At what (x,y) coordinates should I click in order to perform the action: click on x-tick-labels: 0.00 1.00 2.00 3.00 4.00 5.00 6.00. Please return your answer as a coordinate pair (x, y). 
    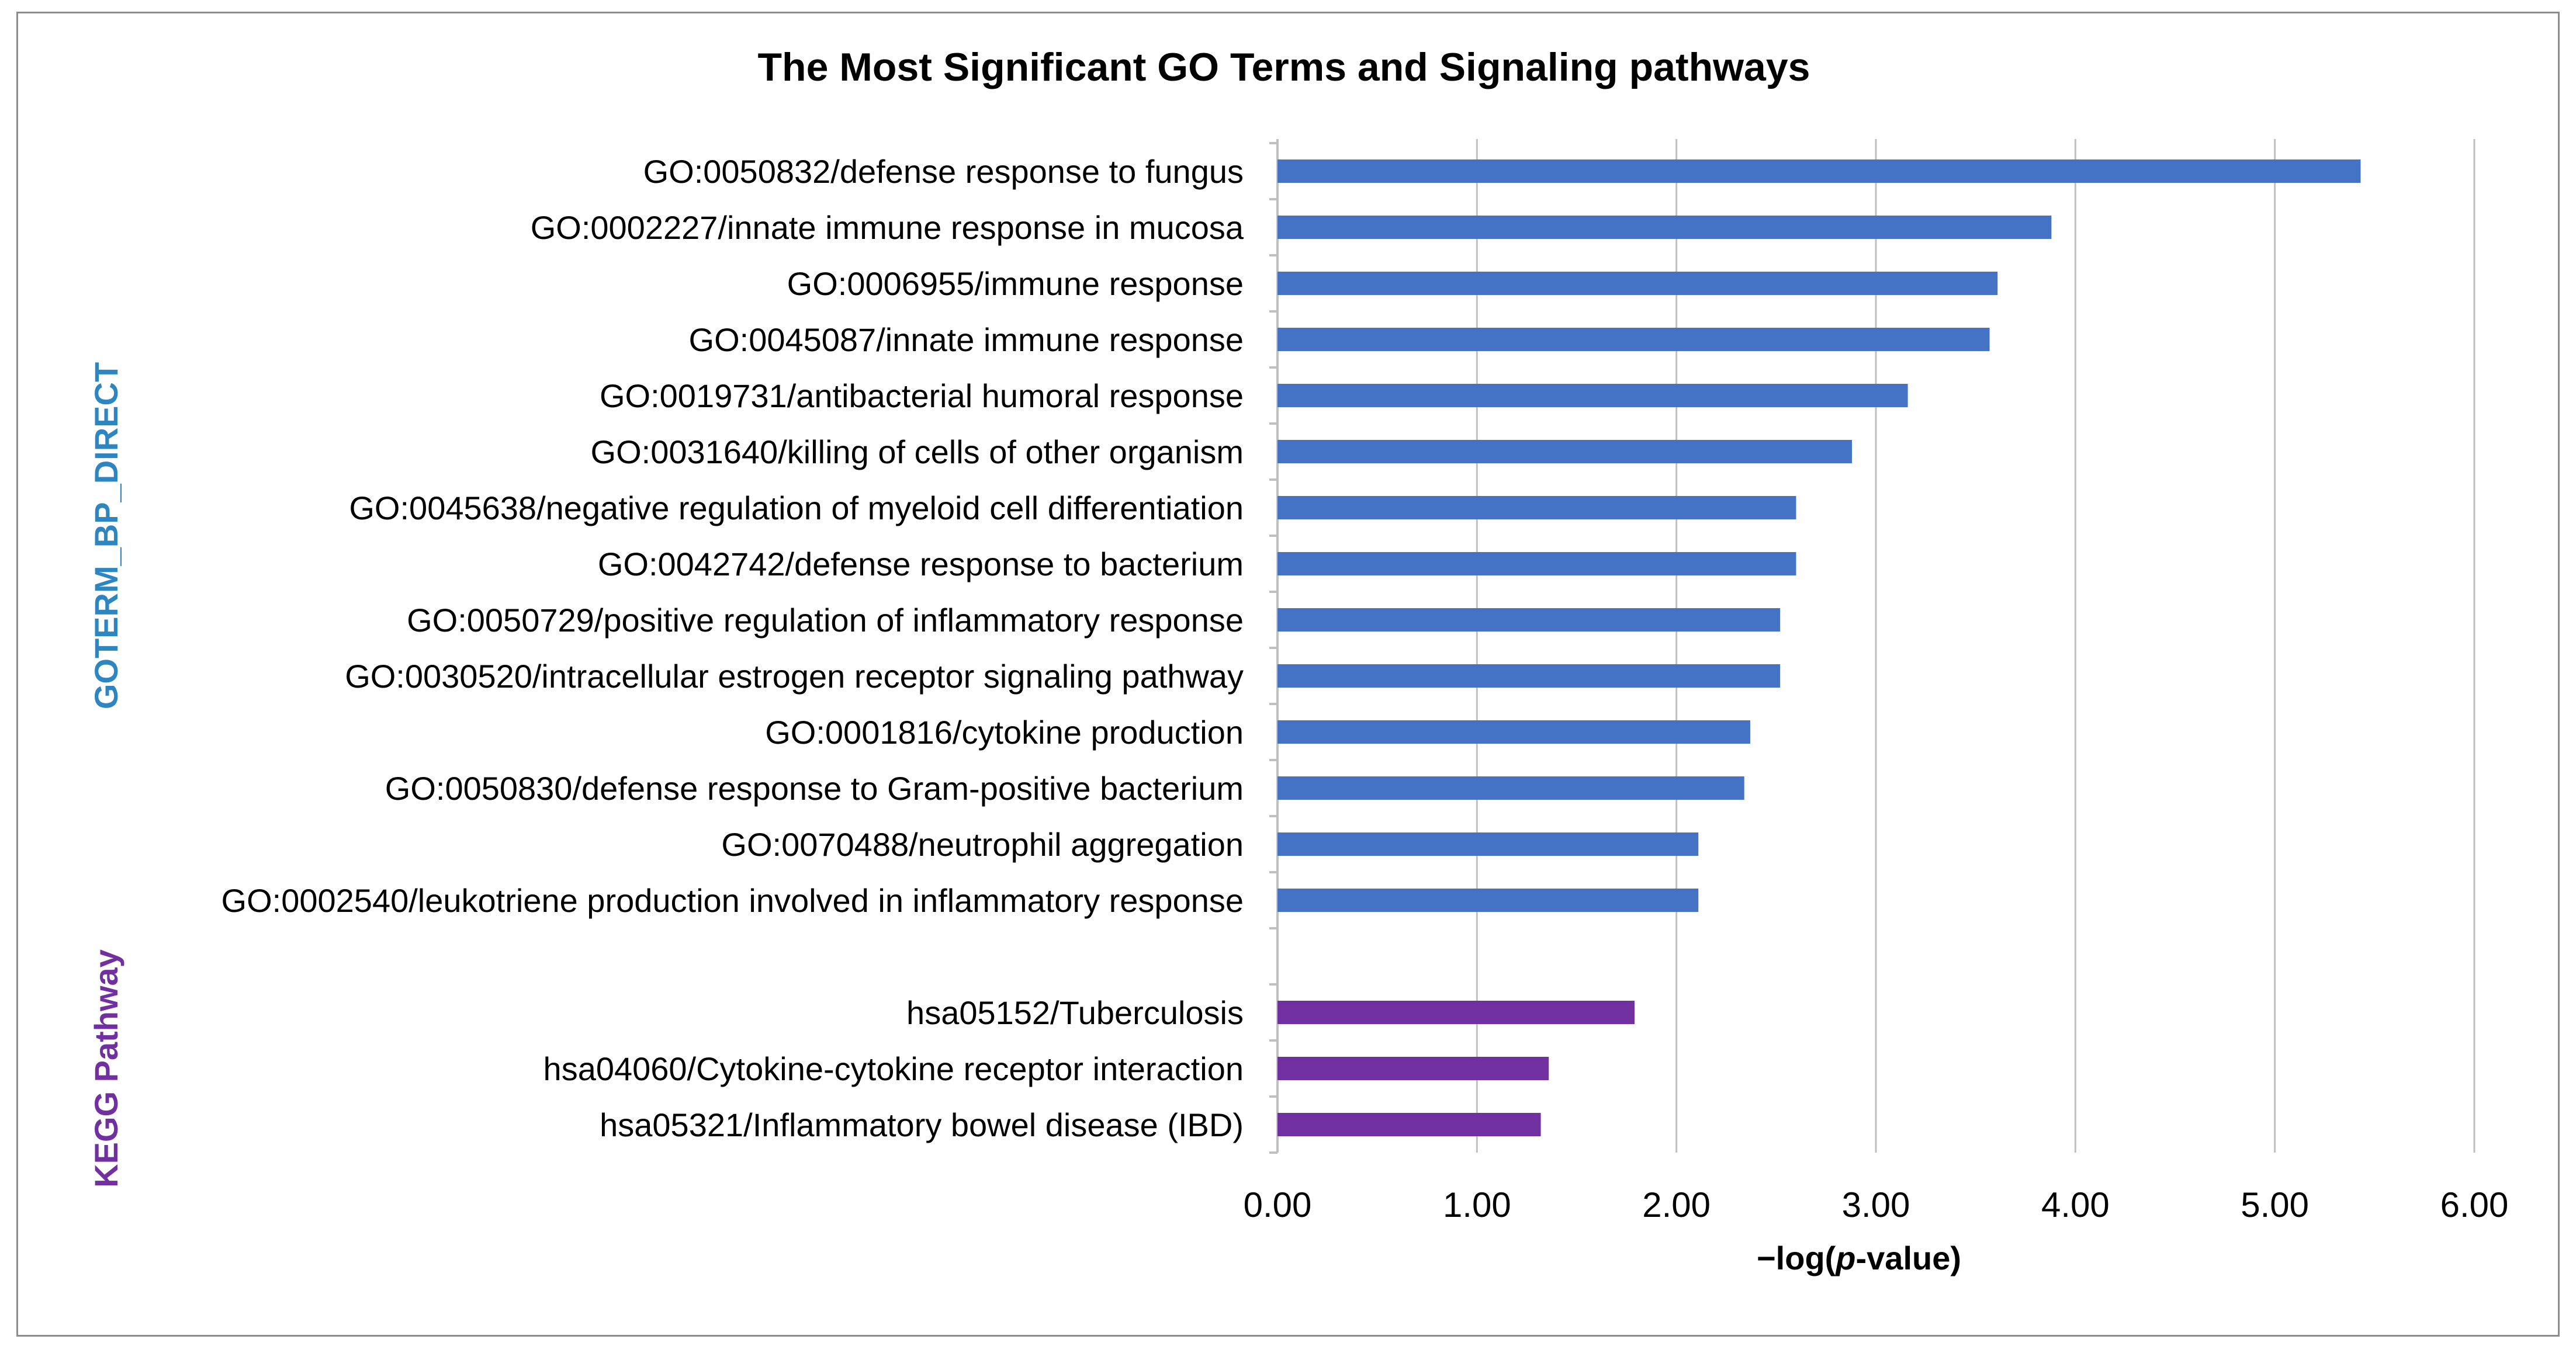
    Looking at the image, I should click on (1876, 1204).